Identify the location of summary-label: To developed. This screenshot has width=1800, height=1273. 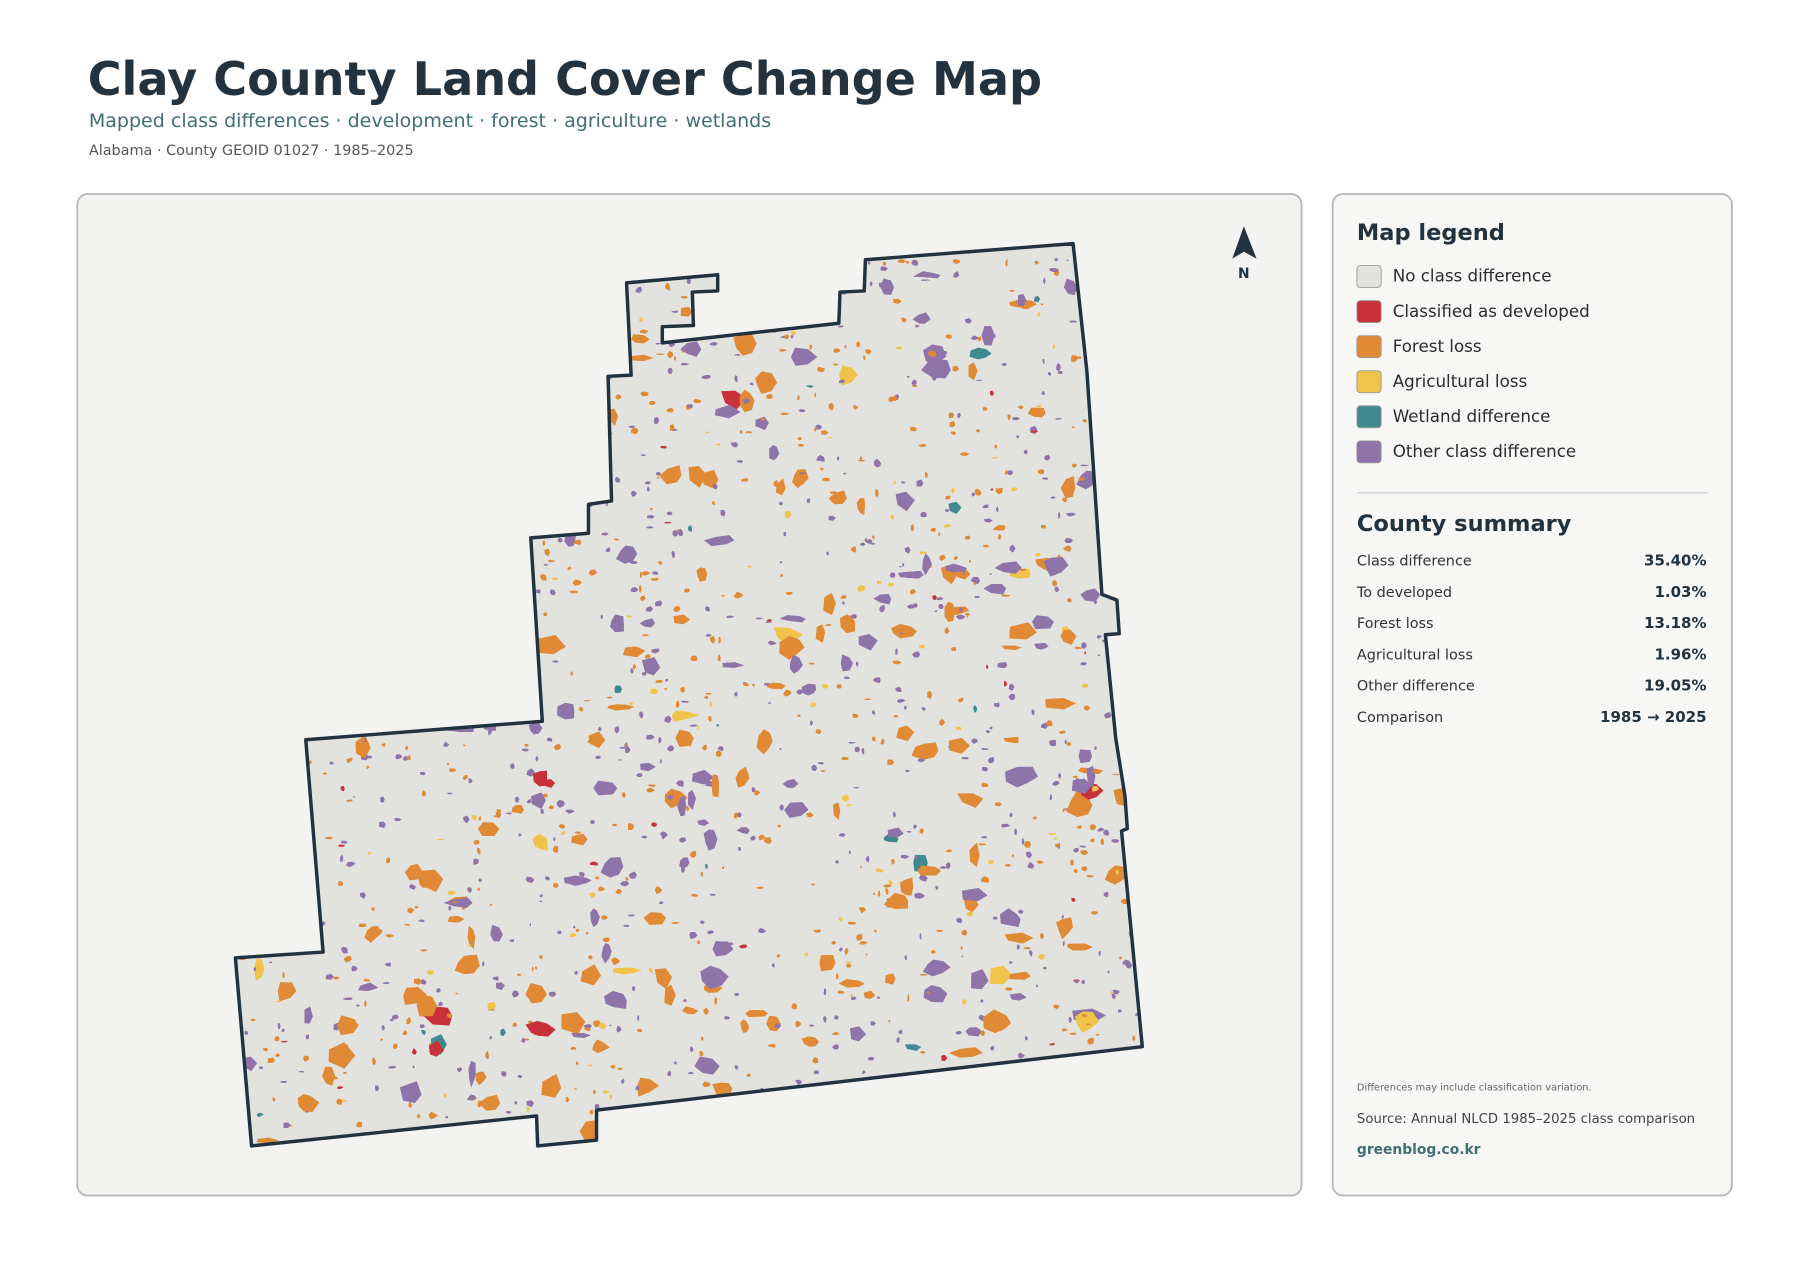
(1404, 593).